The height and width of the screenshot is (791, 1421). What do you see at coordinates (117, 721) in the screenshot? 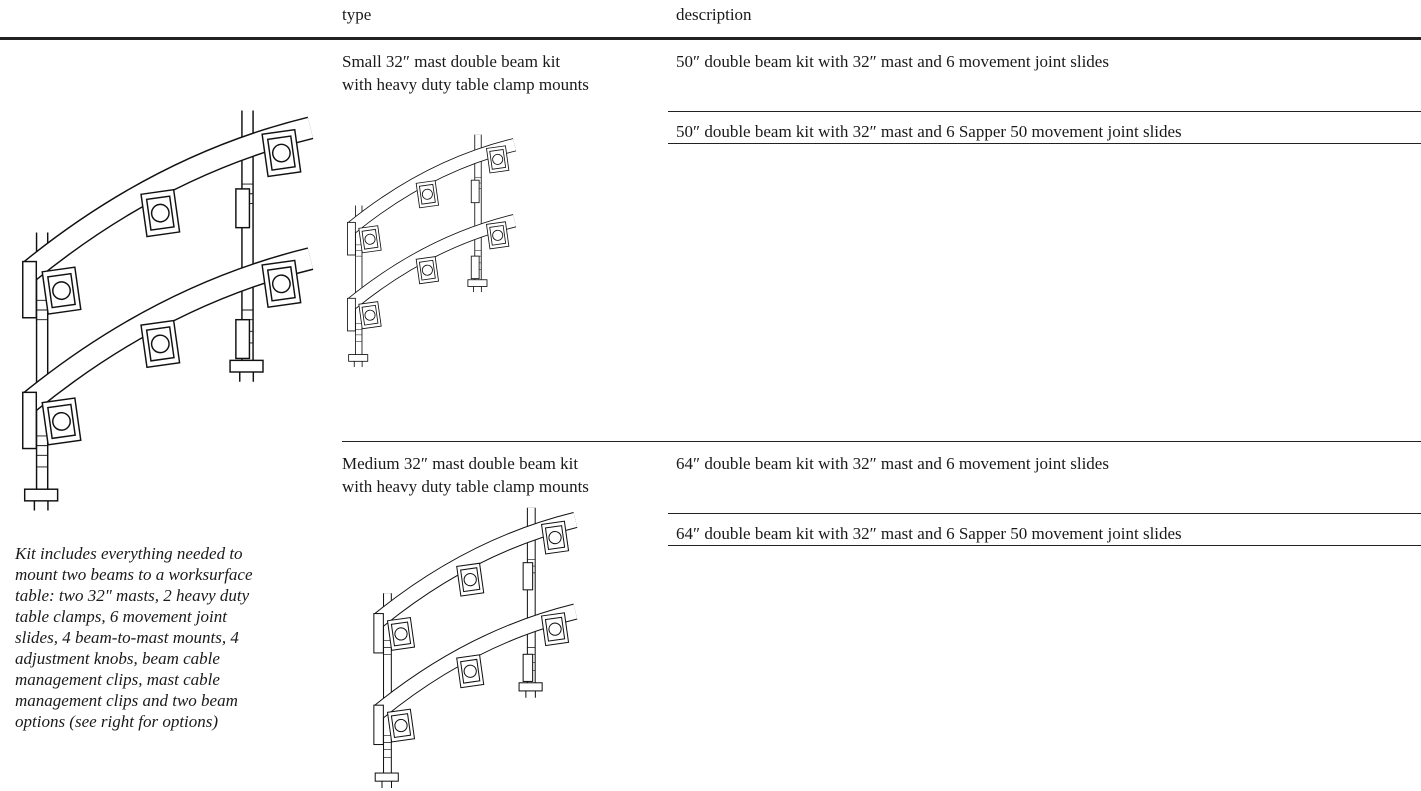
I see `caption-line: options (see right for options)` at bounding box center [117, 721].